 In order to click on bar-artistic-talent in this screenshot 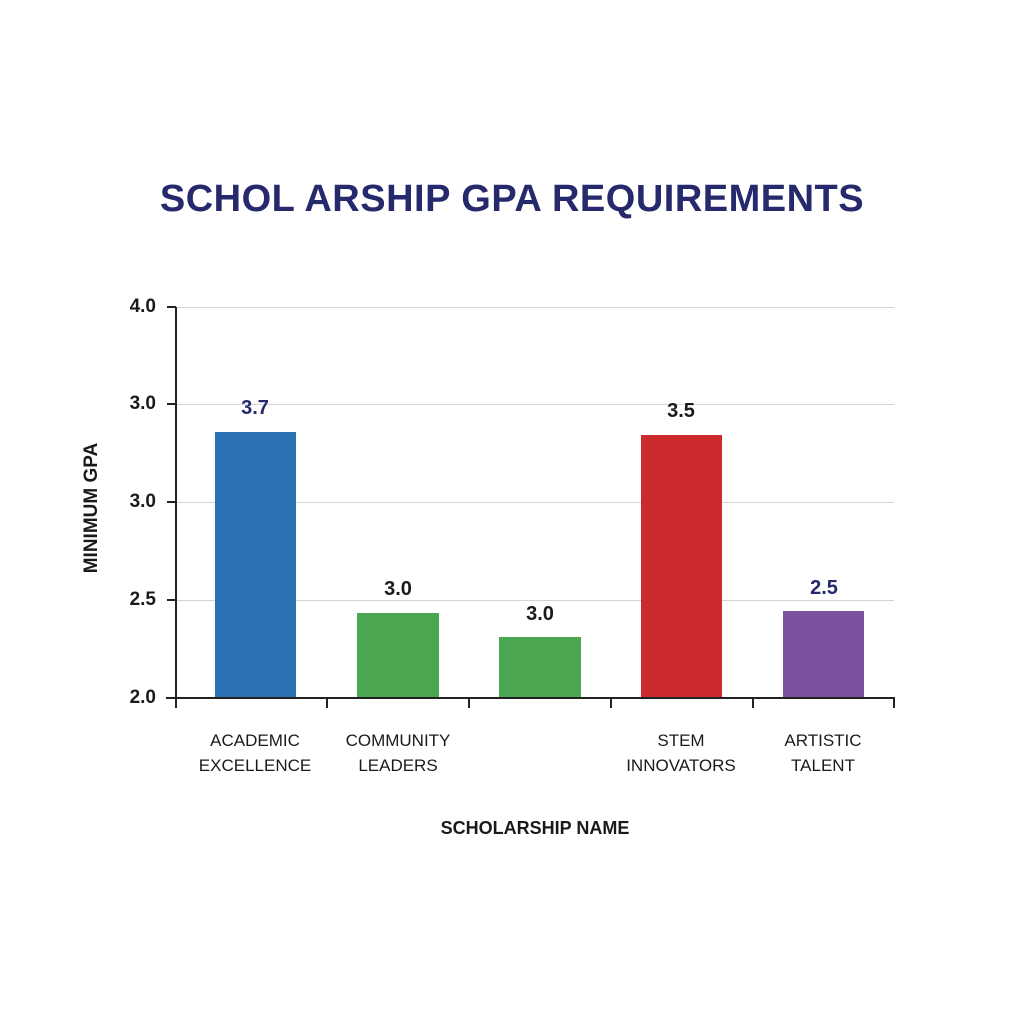, I will do `click(823, 654)`.